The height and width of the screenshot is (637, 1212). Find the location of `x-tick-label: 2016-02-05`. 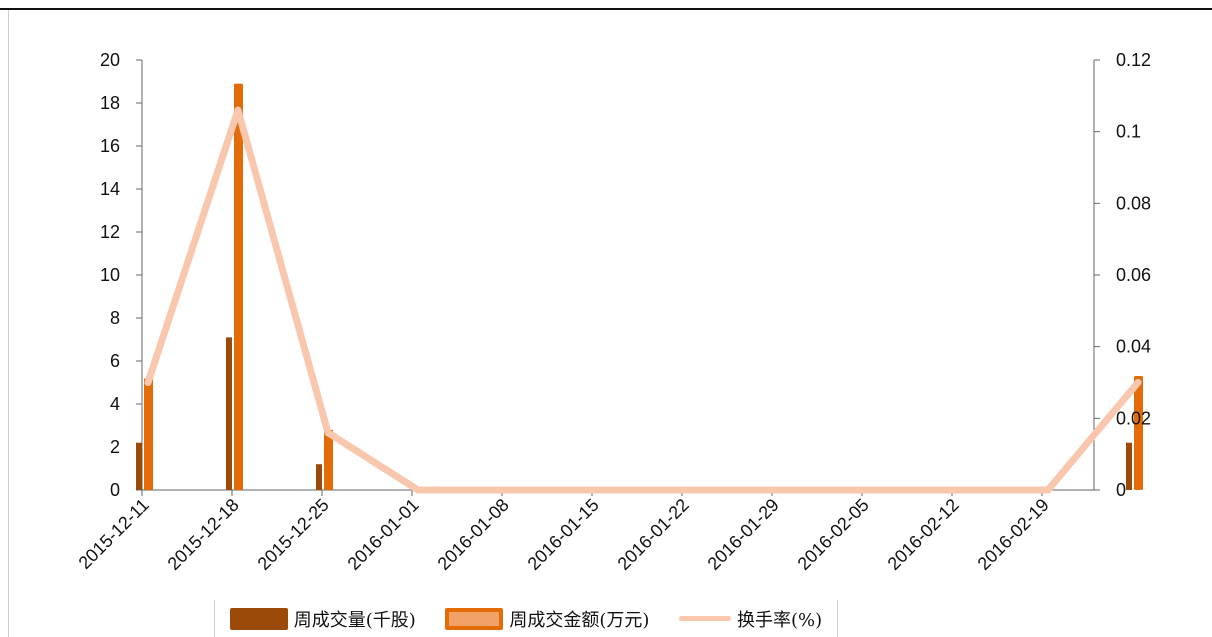

x-tick-label: 2016-02-05 is located at coordinates (833, 534).